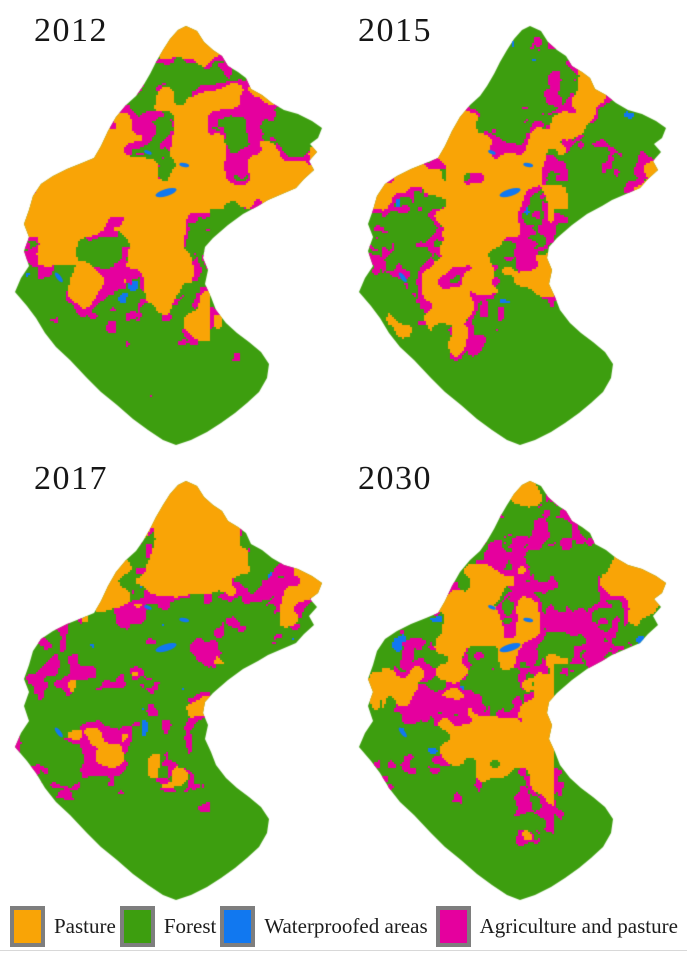 This screenshot has width=687, height=962. What do you see at coordinates (395, 478) in the screenshot?
I see `year-label-2030: 2030` at bounding box center [395, 478].